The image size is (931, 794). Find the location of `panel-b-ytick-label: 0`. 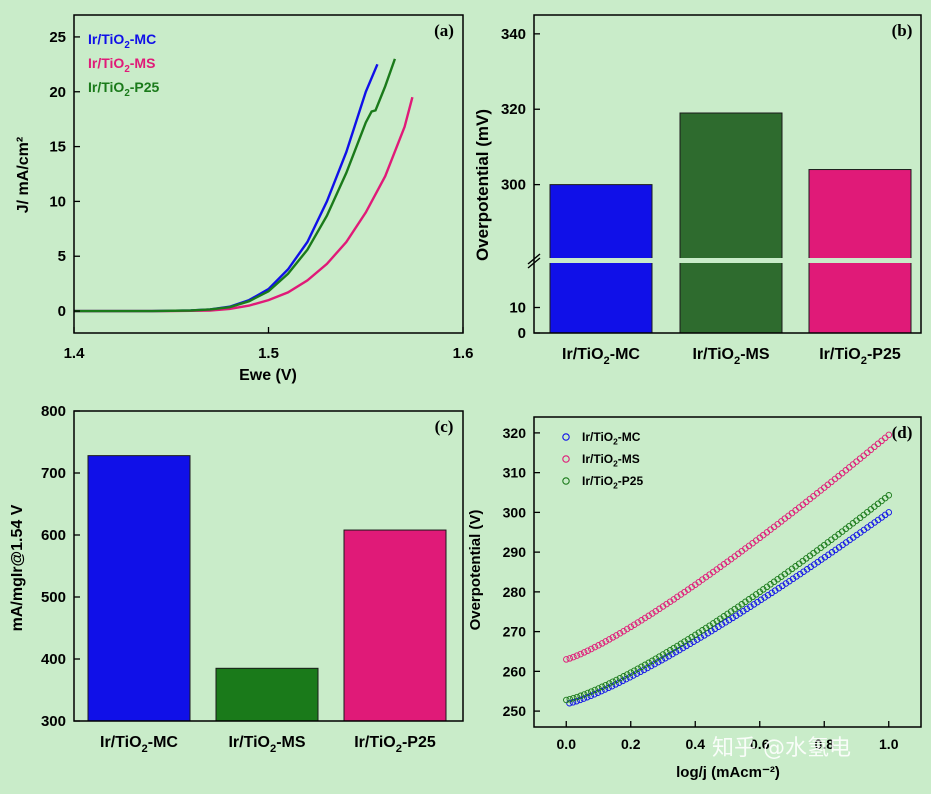

panel-b-ytick-label: 0 is located at coordinates (522, 333).